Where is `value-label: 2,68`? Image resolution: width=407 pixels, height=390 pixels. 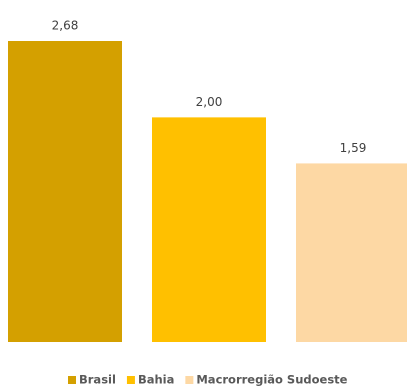
value-label: 2,68 is located at coordinates (65, 26).